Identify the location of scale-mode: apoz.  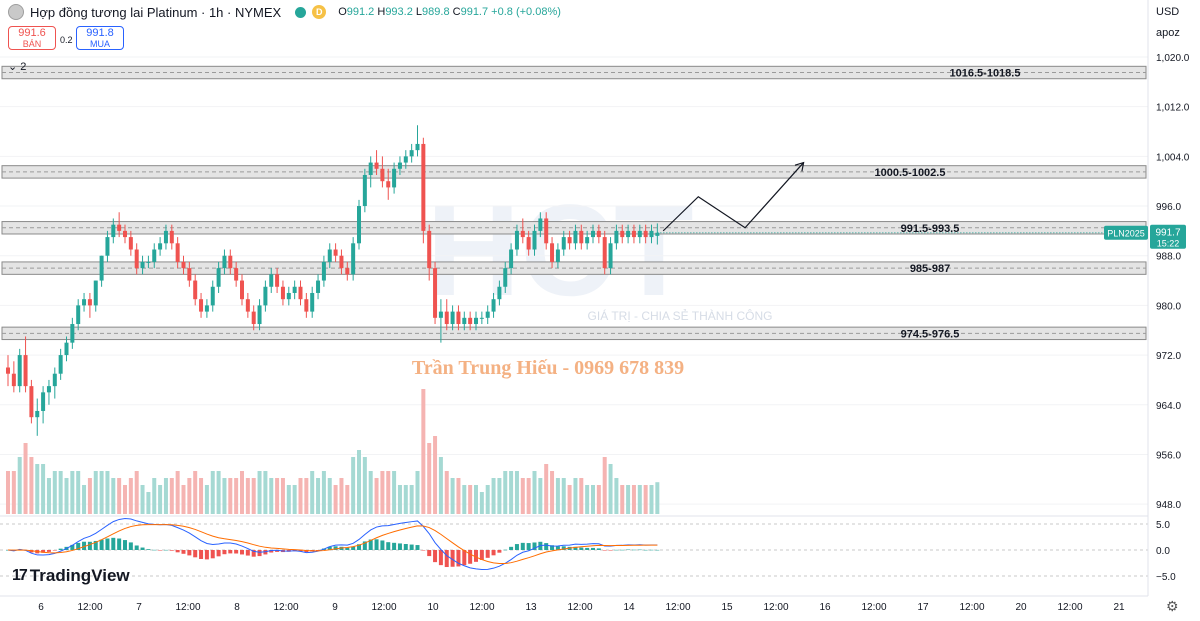
(1168, 33).